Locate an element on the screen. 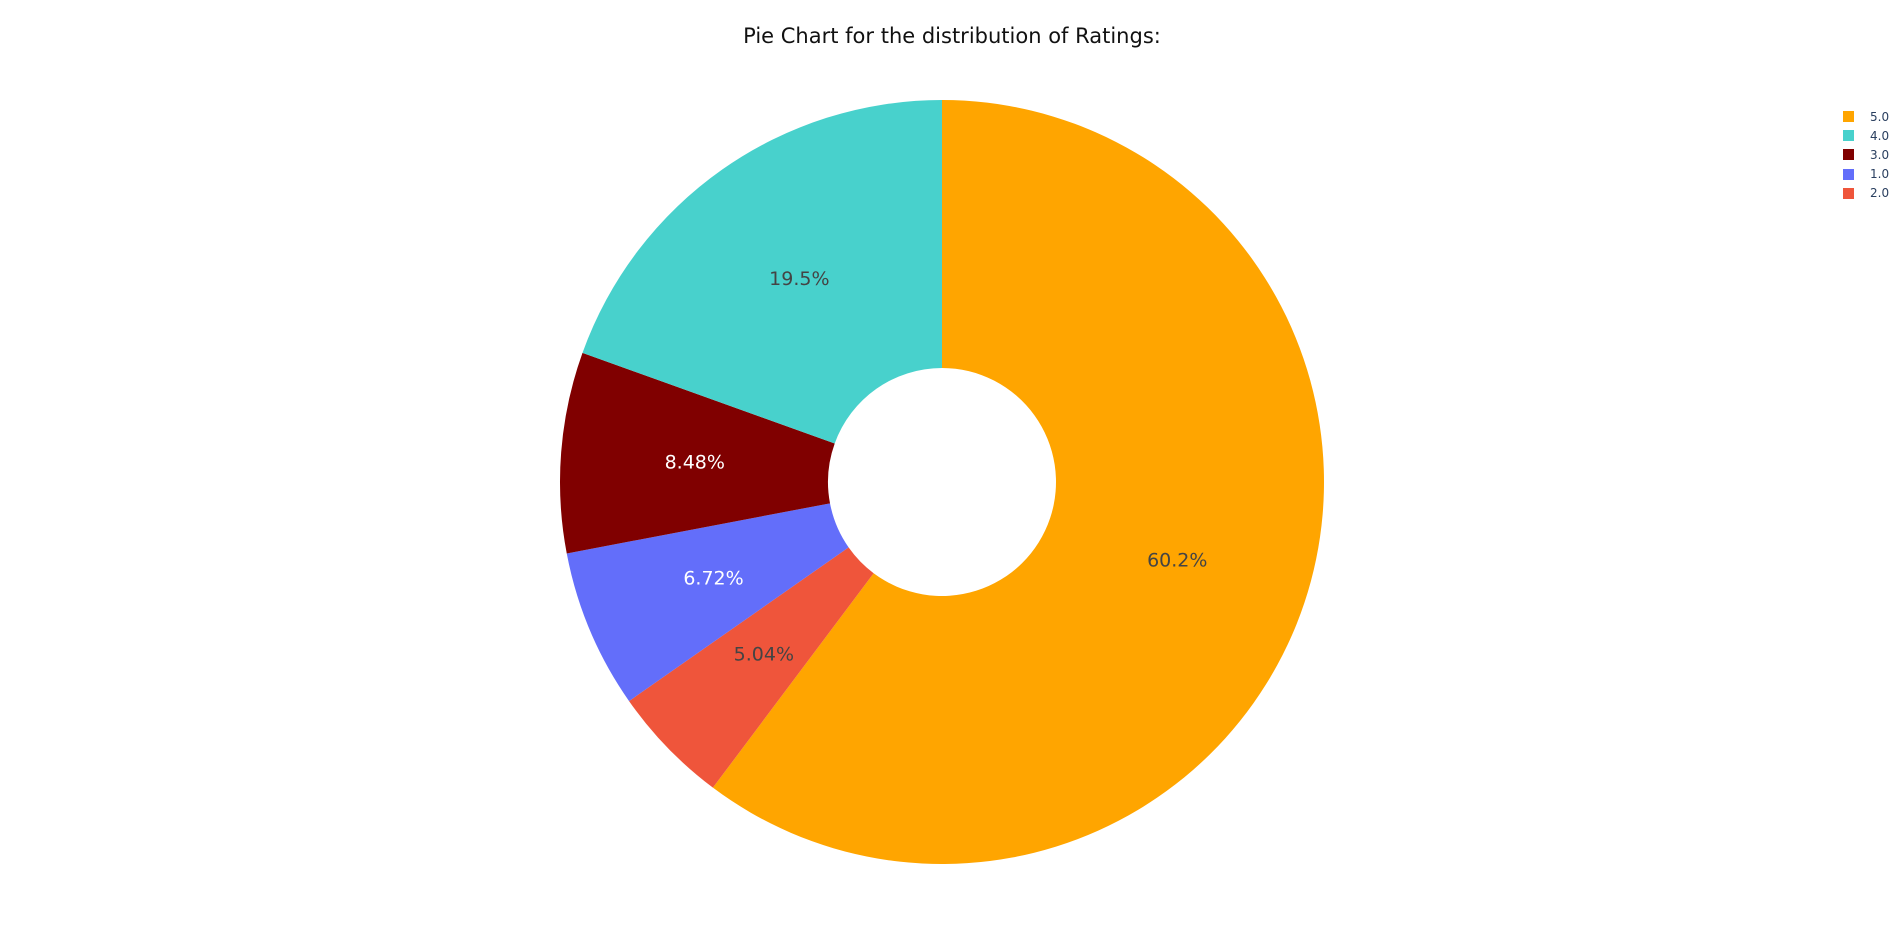 The width and height of the screenshot is (1904, 939). legend-label: 3.0 is located at coordinates (1880, 154).